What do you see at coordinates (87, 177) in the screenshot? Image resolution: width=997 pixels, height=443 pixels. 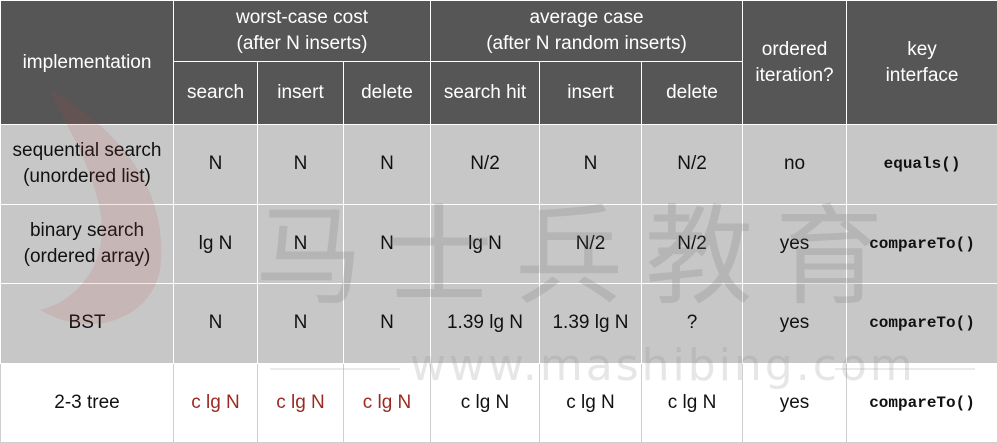 I see `impl-detail: (unordered list)` at bounding box center [87, 177].